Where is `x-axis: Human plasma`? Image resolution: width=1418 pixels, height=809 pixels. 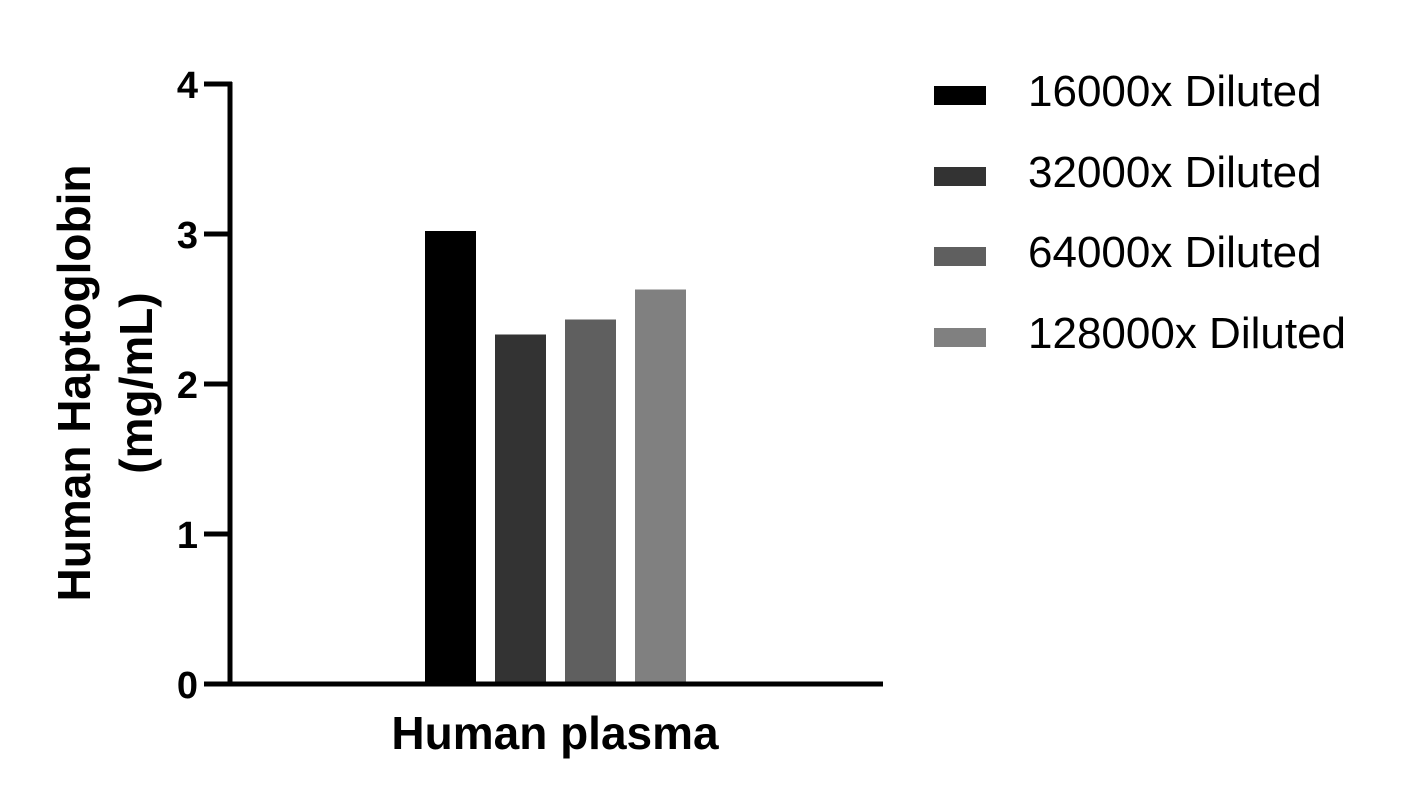
x-axis: Human plasma is located at coordinates (555, 720).